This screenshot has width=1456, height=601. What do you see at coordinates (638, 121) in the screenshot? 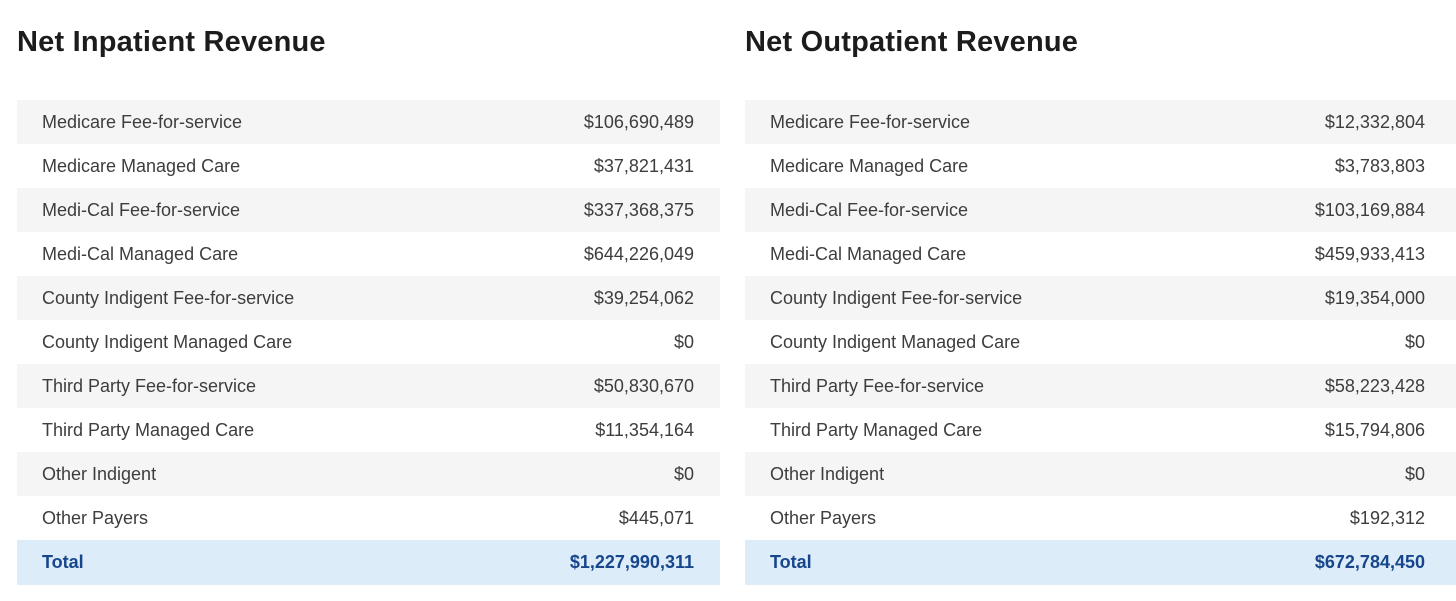
I see `row-value: $106,690,489` at bounding box center [638, 121].